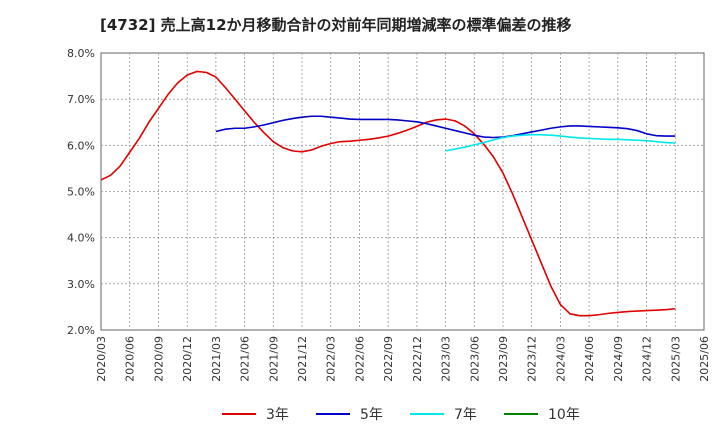 The image size is (720, 440). What do you see at coordinates (336, 25) in the screenshot?
I see `chart-title: [4732] 売上高12か月移動合計の対前年同期増減率の標準偏差の推移` at bounding box center [336, 25].